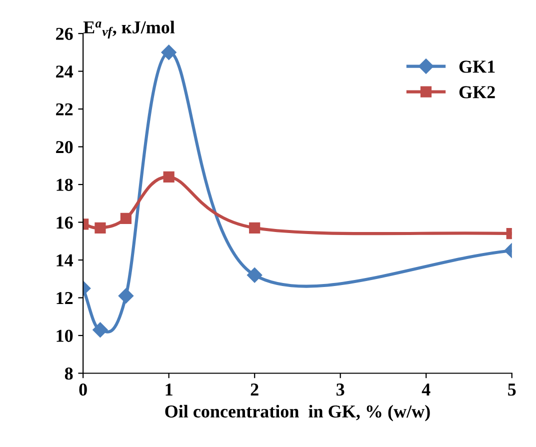 This screenshot has width=536, height=447. What do you see at coordinates (129, 29) in the screenshot?
I see `y-axis-title: E$^{a}$$_{vf}$, кJ/mol` at bounding box center [129, 29].